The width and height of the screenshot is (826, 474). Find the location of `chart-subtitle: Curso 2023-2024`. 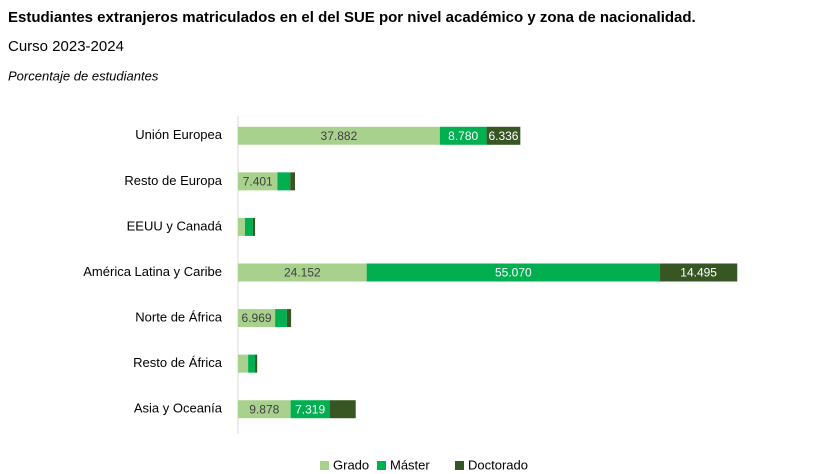

chart-subtitle: Curso 2023-2024 is located at coordinates (66, 46).